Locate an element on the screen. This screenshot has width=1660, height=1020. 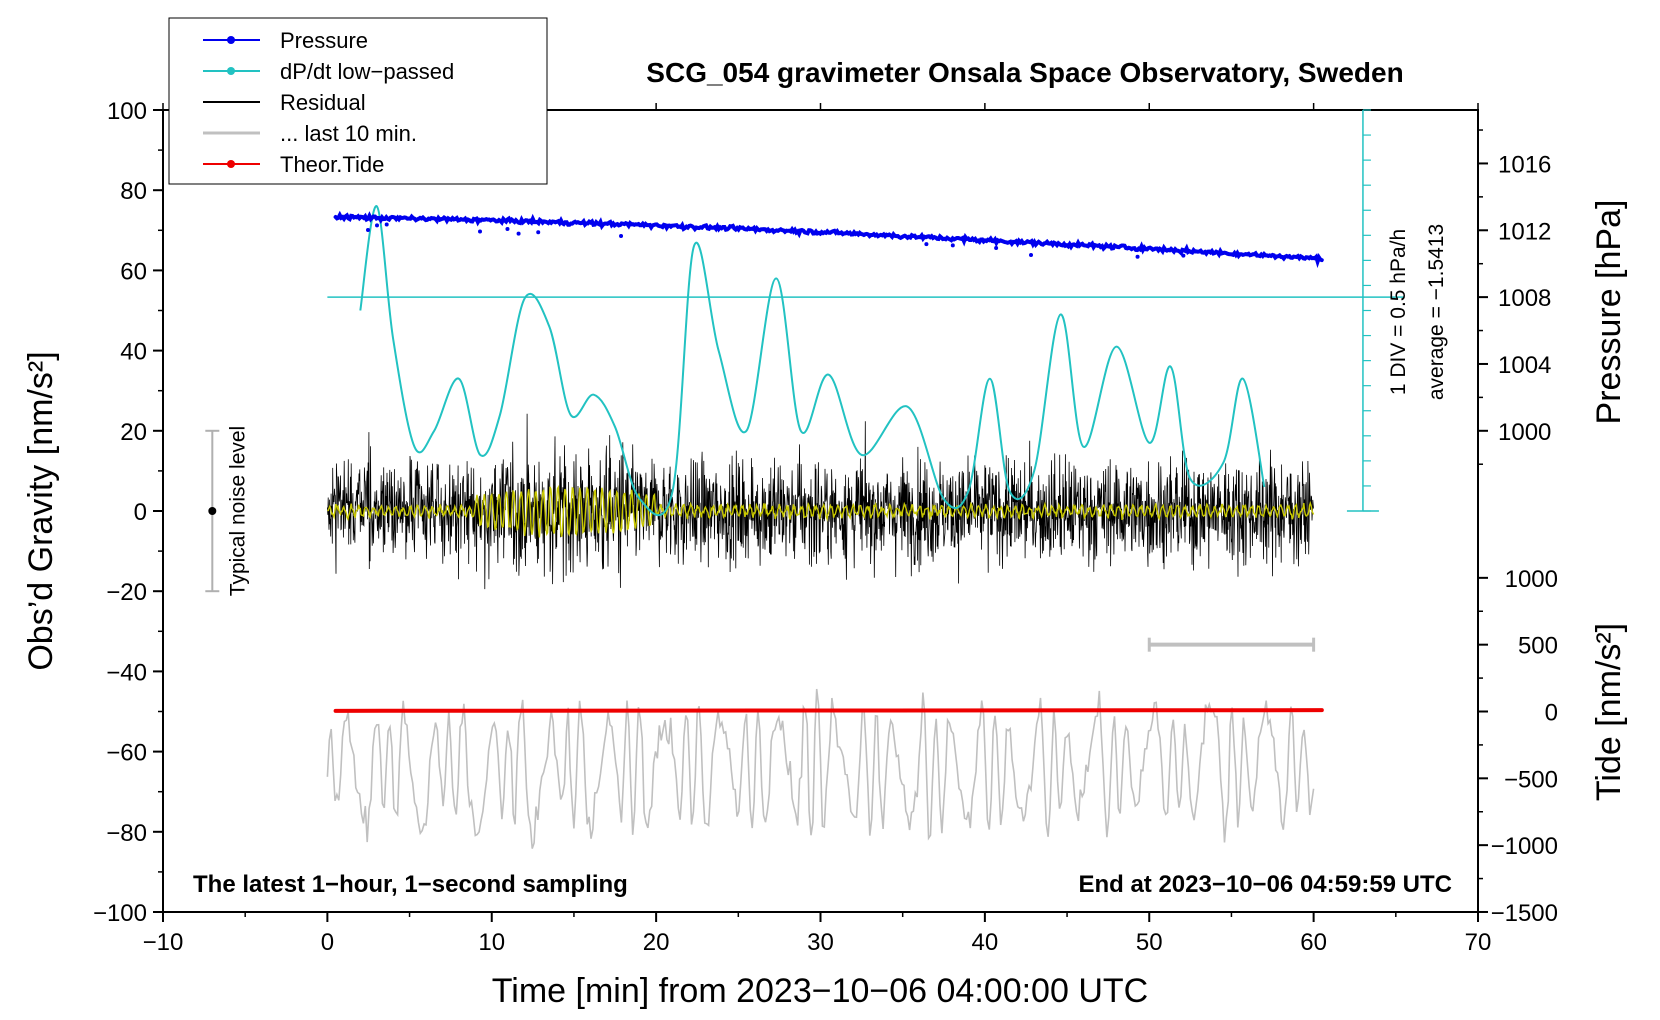
y-tick-label: −40 is located at coordinates (126, 672).